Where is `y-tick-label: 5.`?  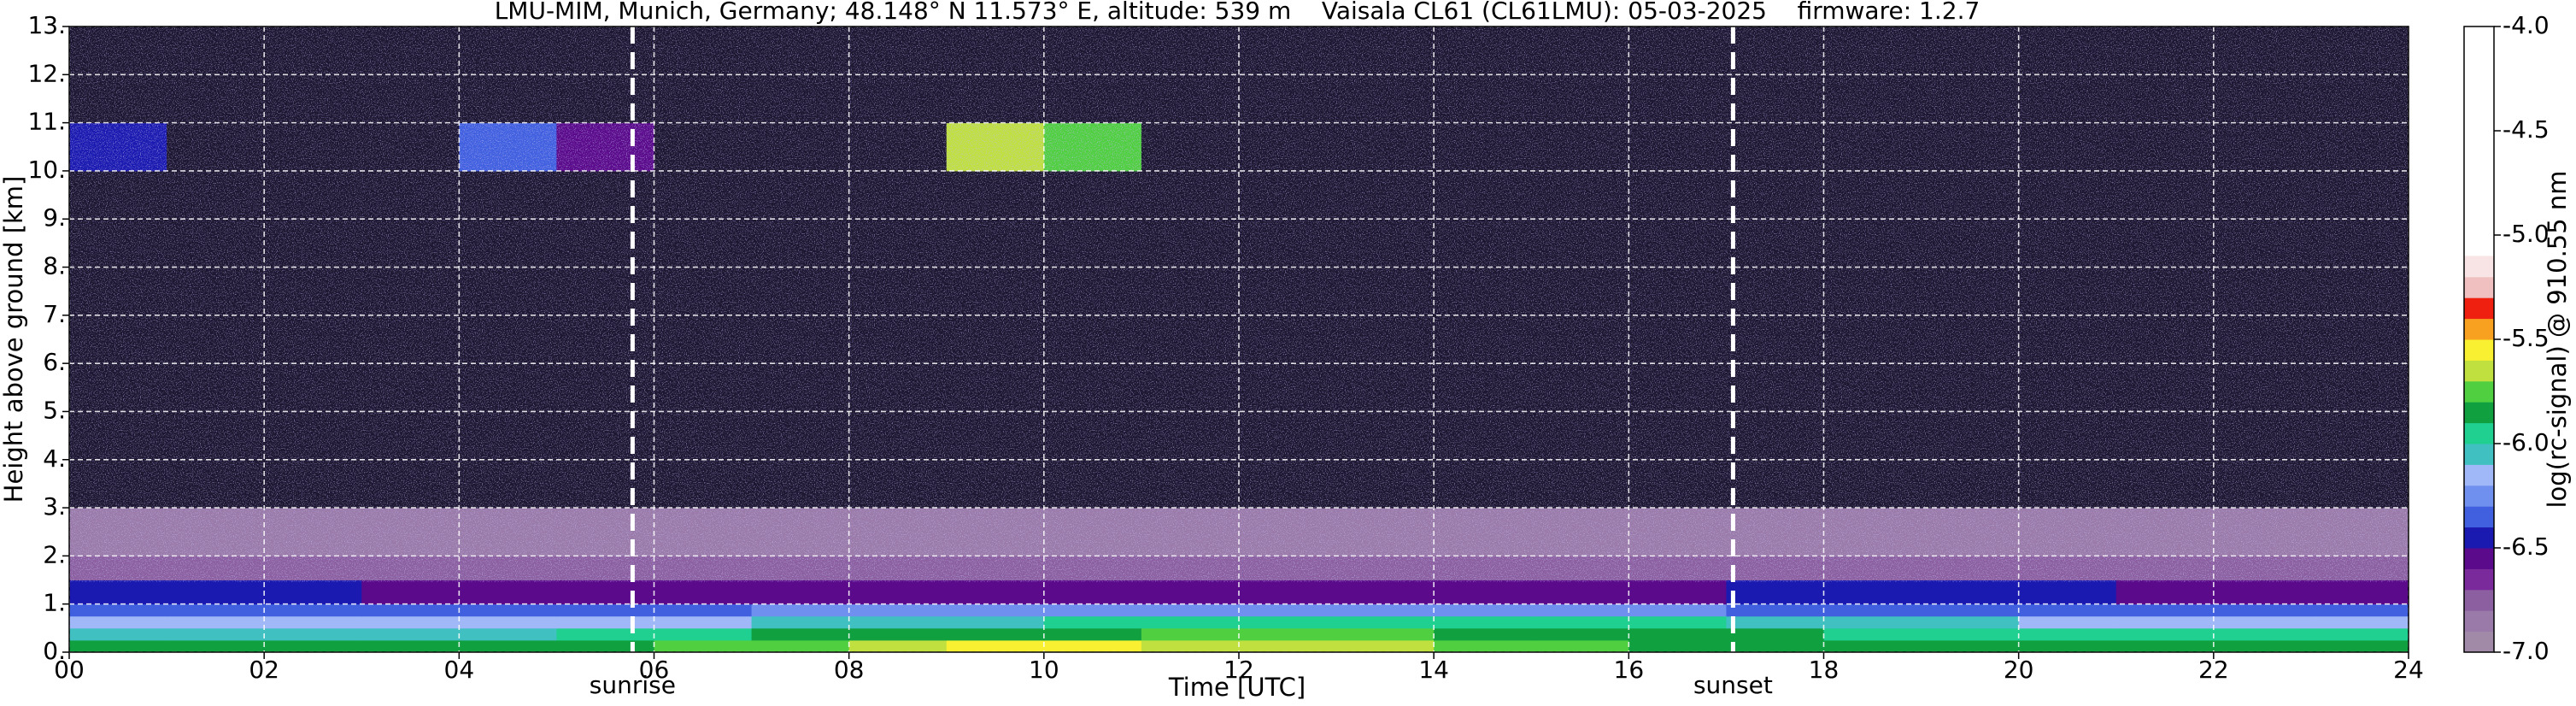
y-tick-label: 5. is located at coordinates (54, 410).